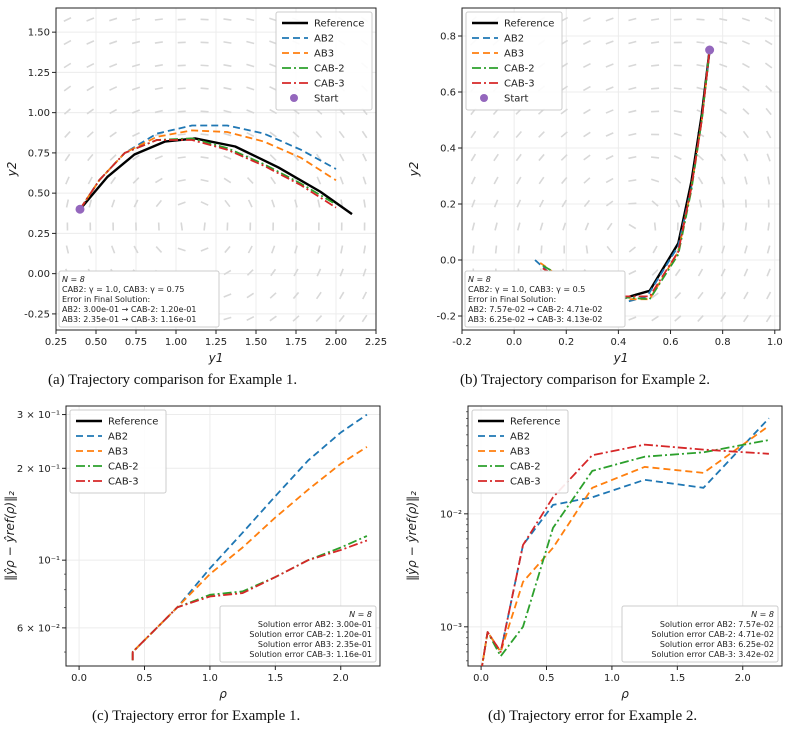 This screenshot has height=734, width=803. I want to click on legend-label: Start, so click(516, 99).